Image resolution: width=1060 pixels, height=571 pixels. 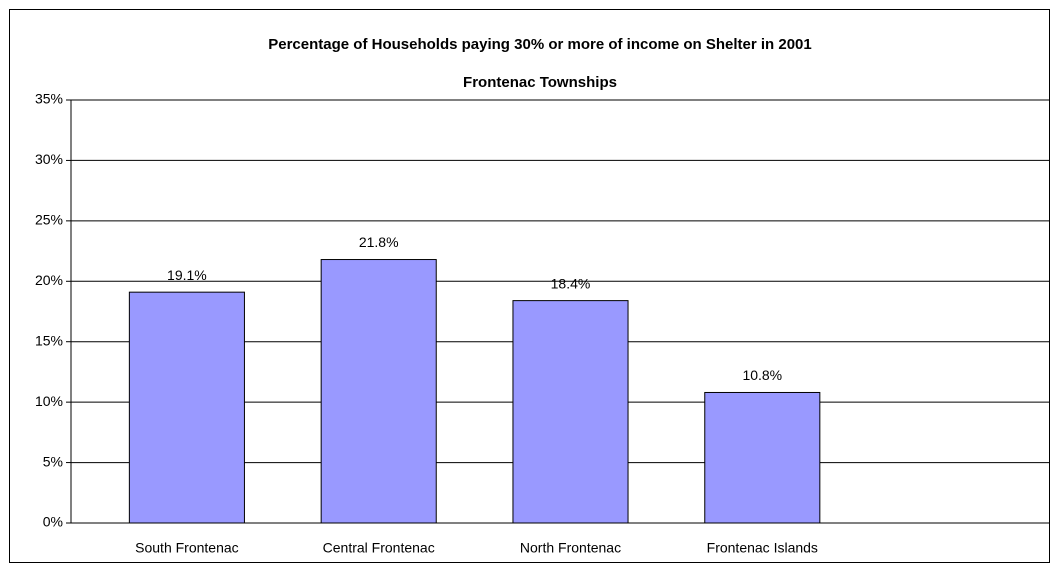 What do you see at coordinates (53, 522) in the screenshot?
I see `y-tick-label: 0%` at bounding box center [53, 522].